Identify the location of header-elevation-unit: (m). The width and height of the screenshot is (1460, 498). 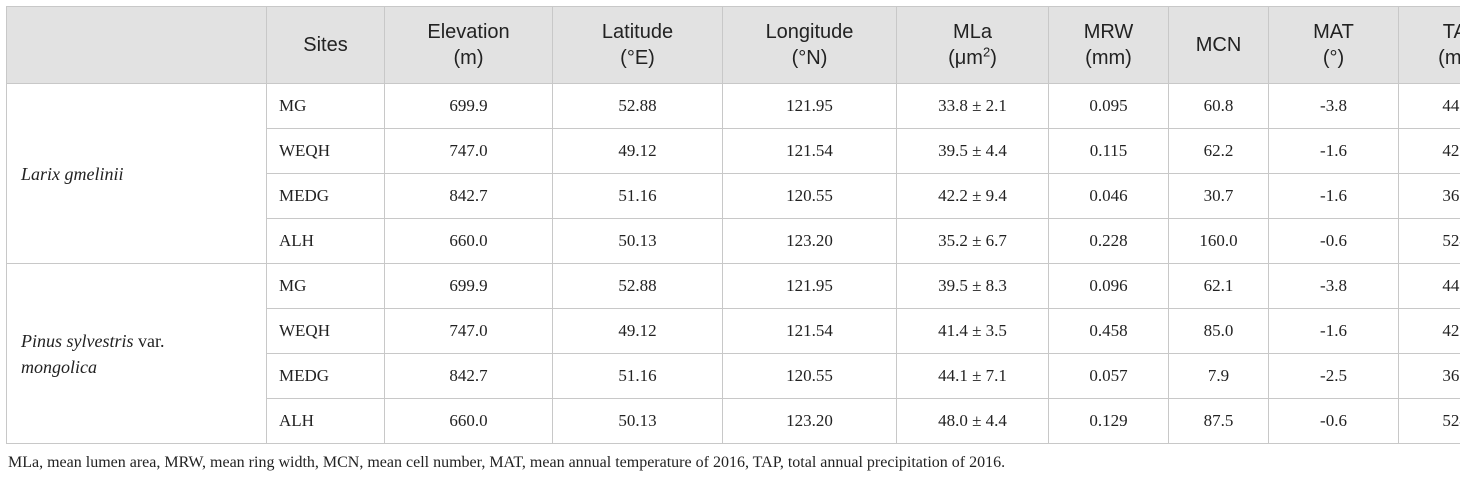
(468, 58).